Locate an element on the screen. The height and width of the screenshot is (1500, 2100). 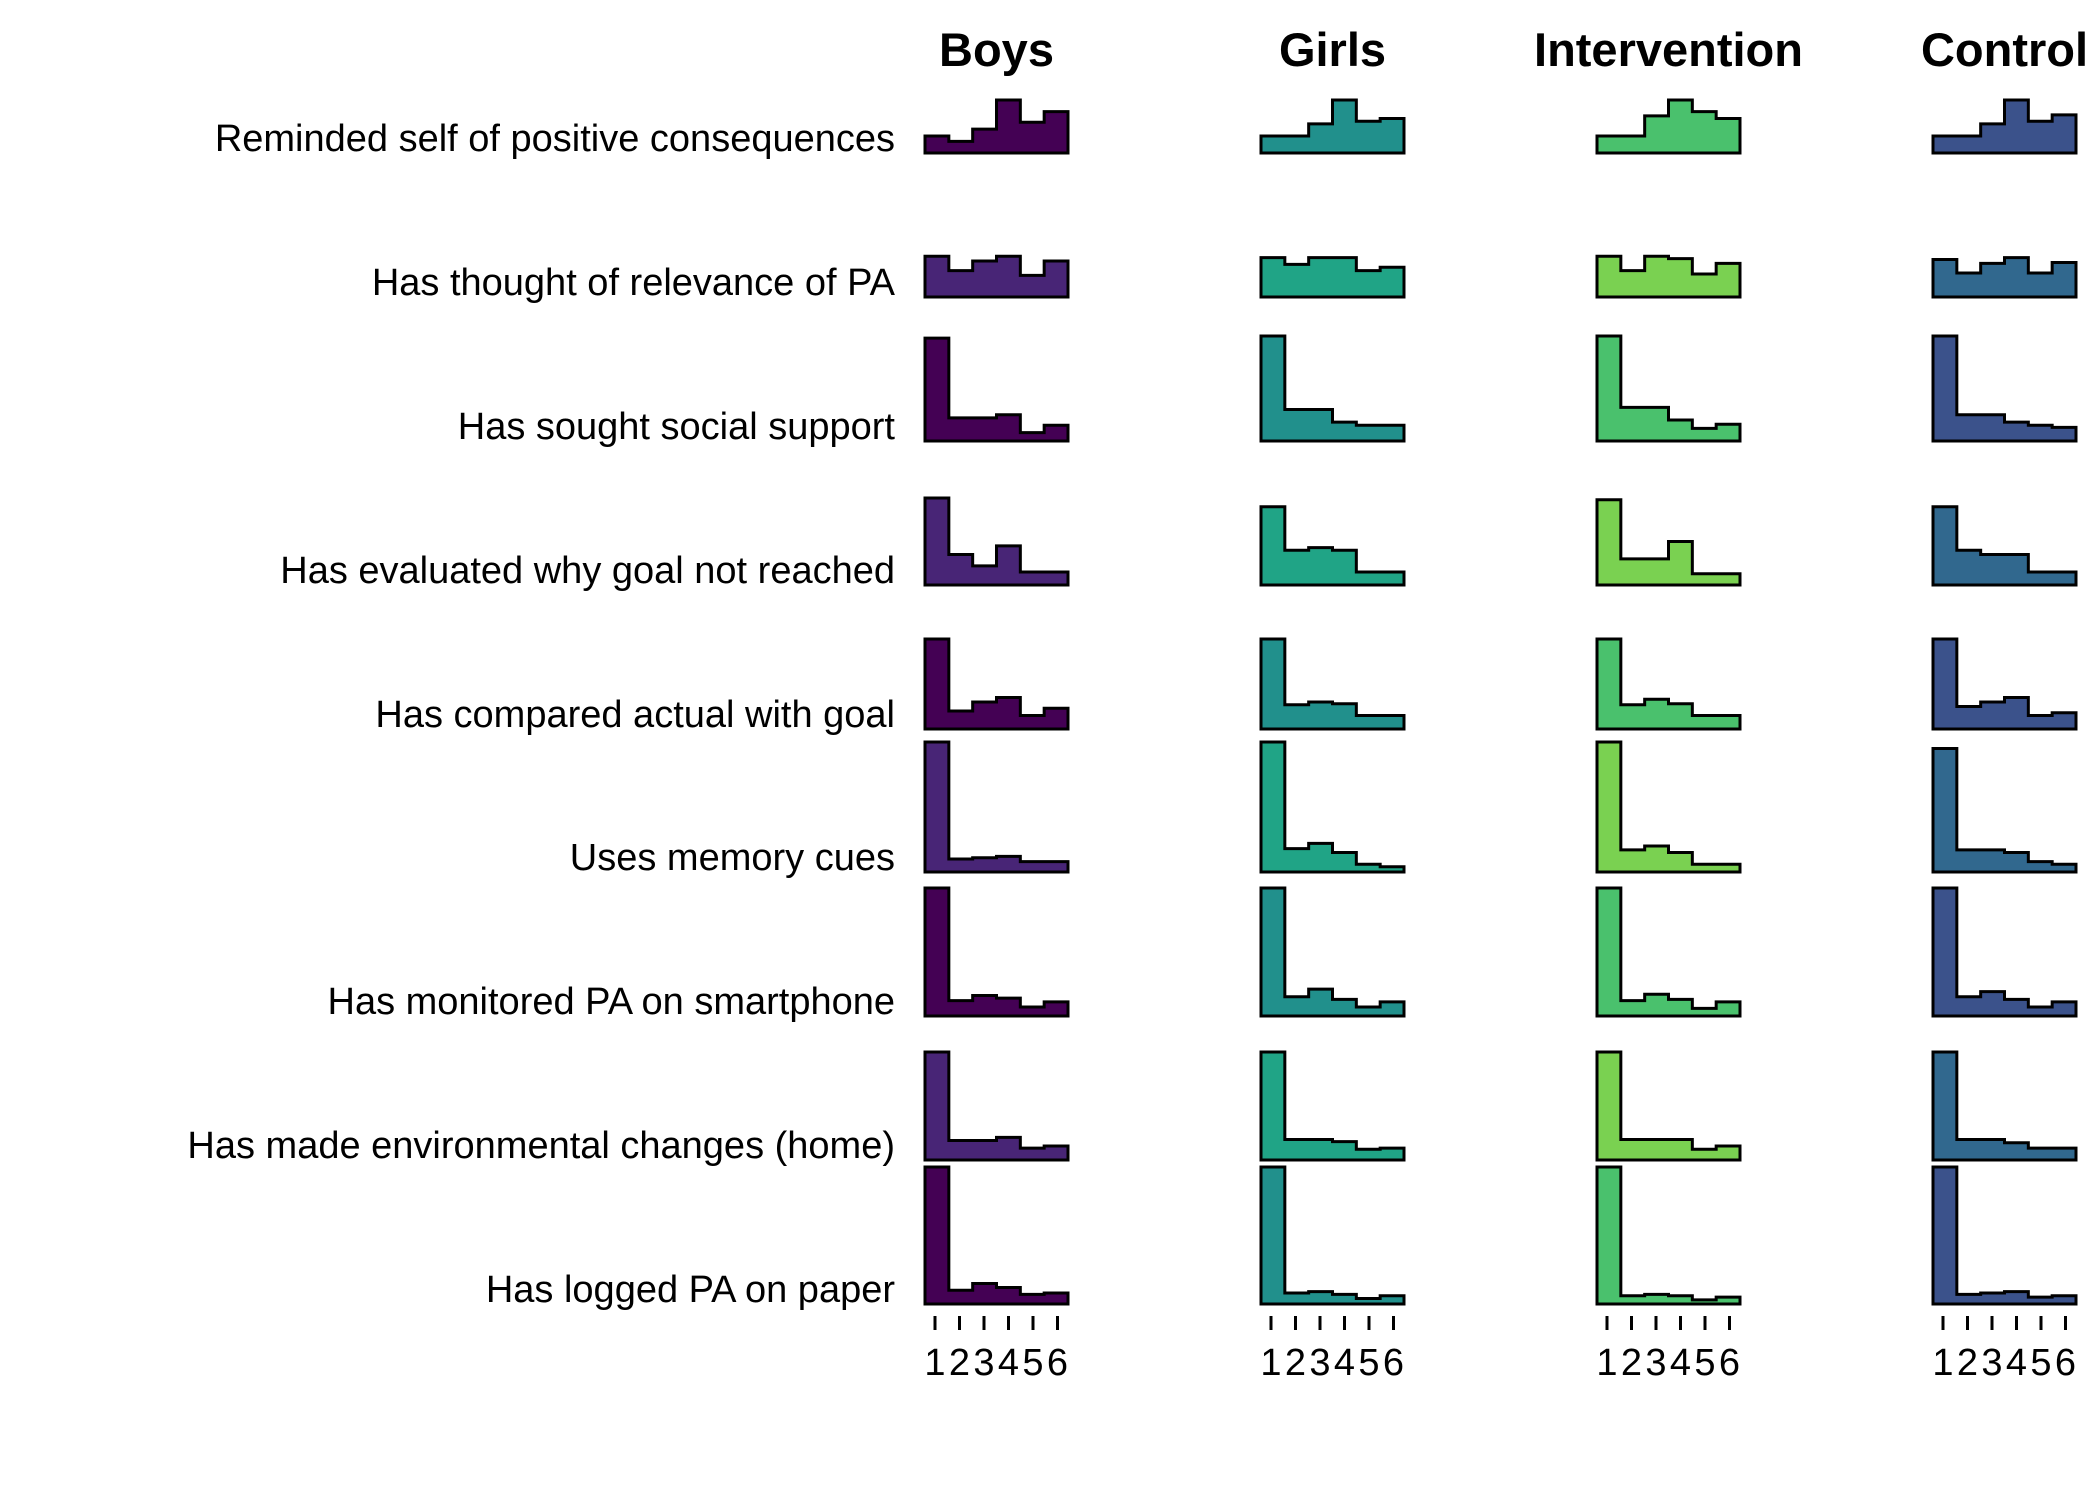
row-label: Has compared actual with goal is located at coordinates (635, 715).